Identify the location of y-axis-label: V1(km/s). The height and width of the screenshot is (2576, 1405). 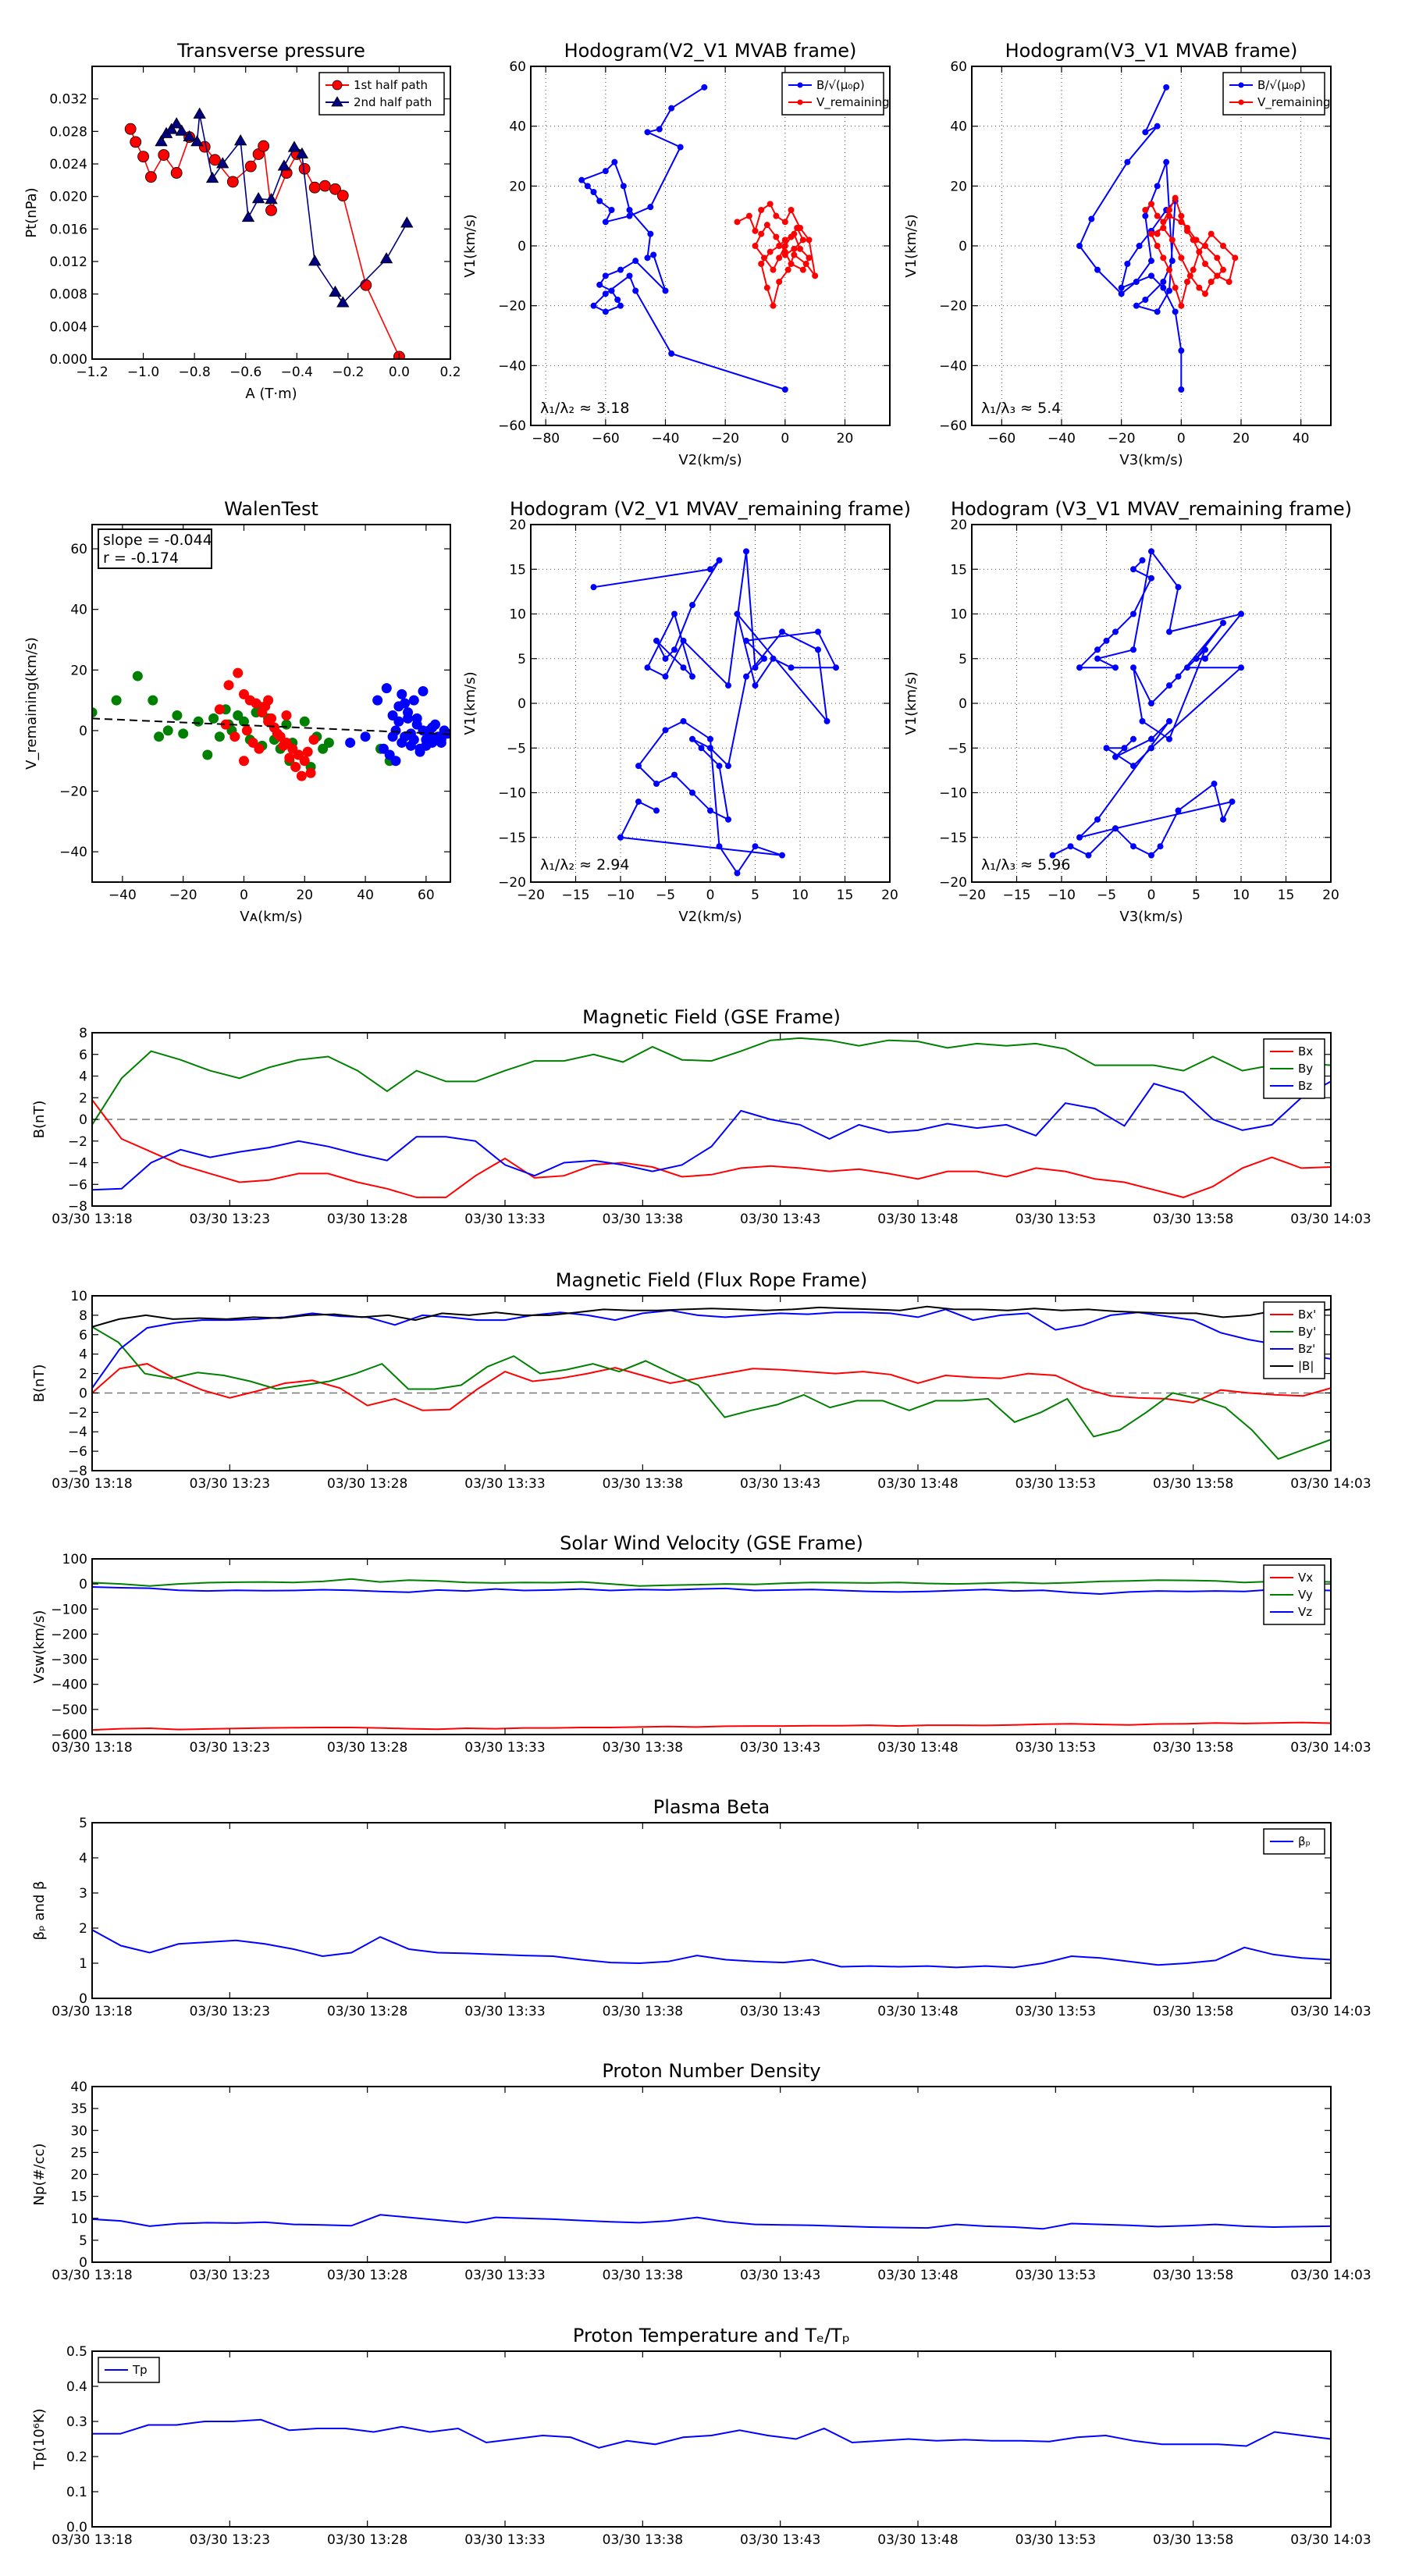
(470, 245).